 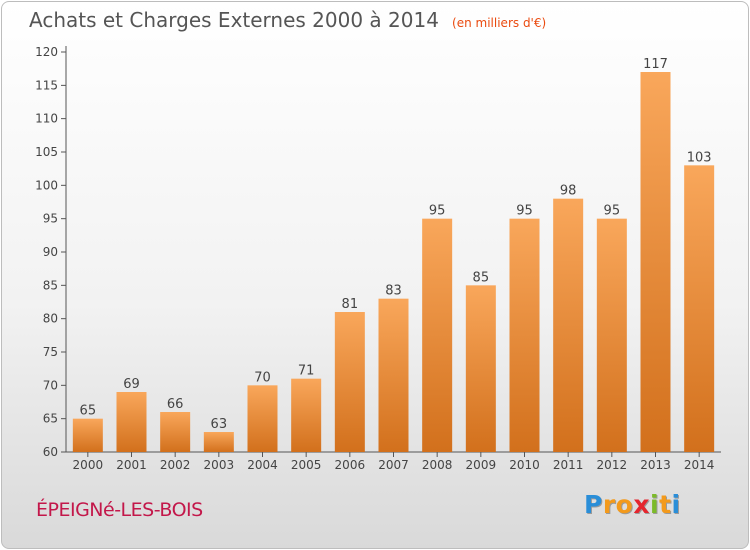 I want to click on x-tick-label: 2000, so click(x=88, y=465).